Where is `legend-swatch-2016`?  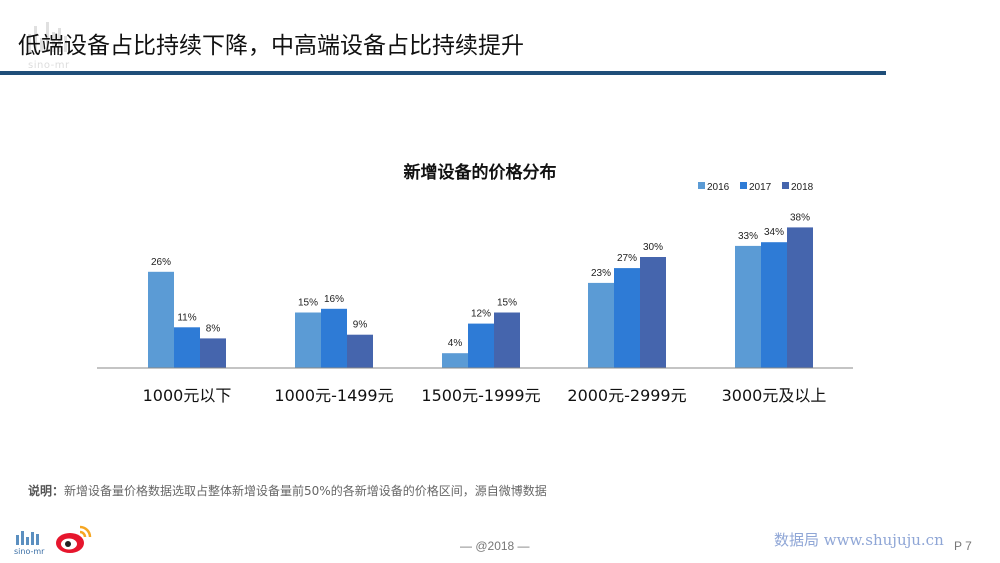 legend-swatch-2016 is located at coordinates (701, 185).